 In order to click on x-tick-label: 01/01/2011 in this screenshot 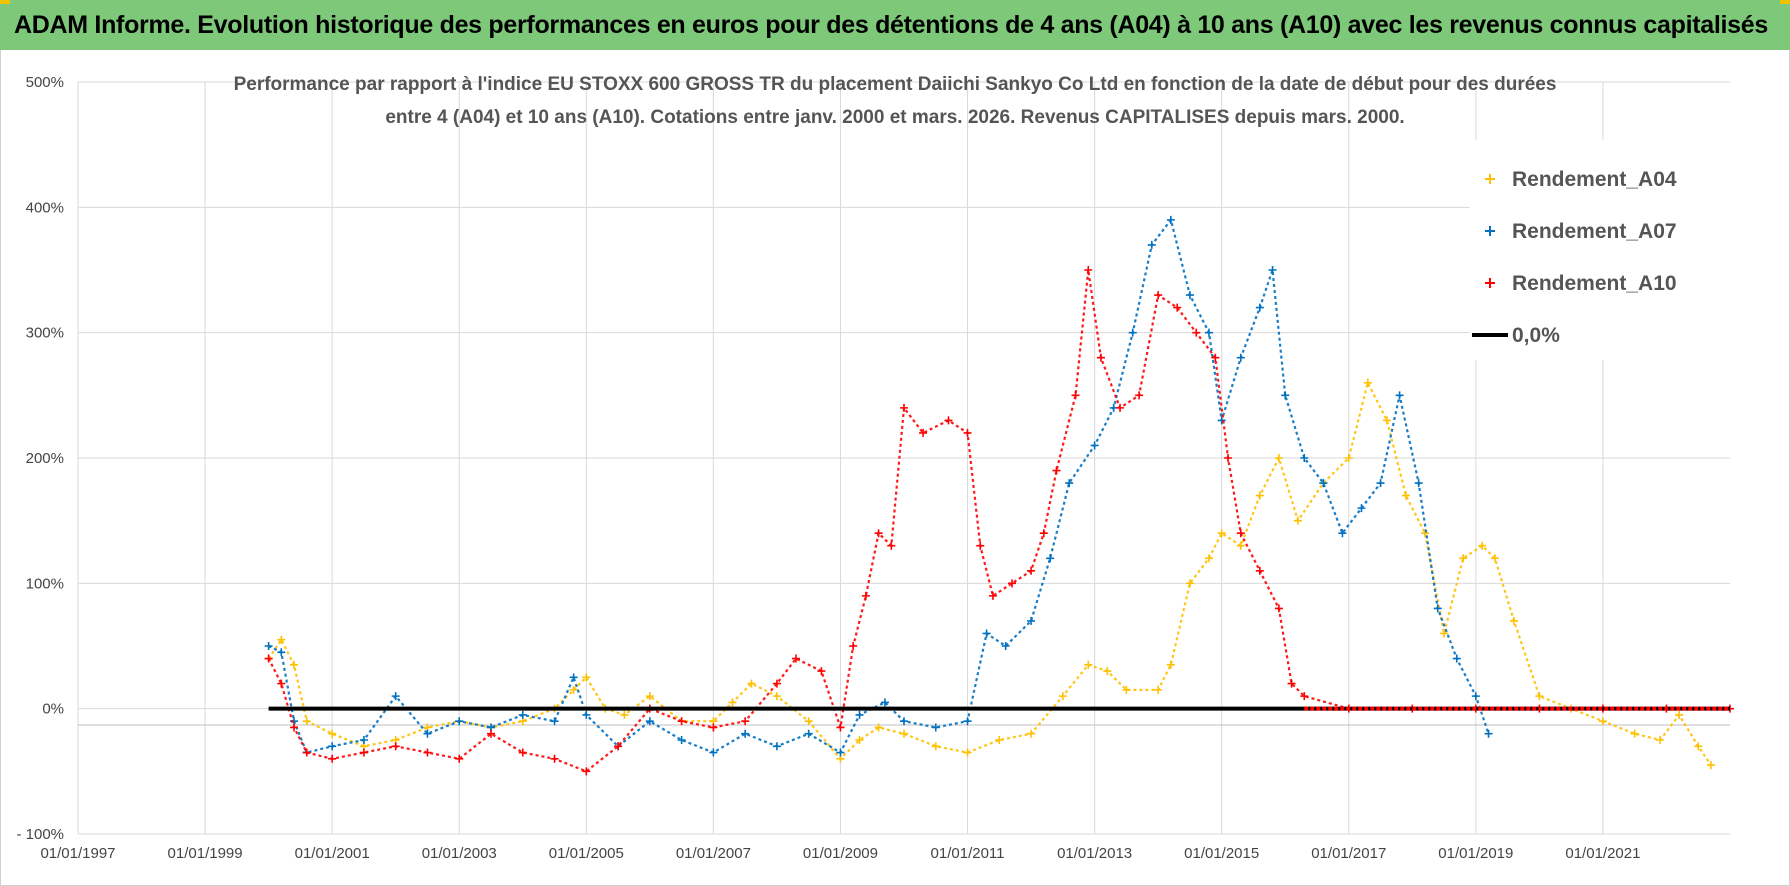, I will do `click(968, 853)`.